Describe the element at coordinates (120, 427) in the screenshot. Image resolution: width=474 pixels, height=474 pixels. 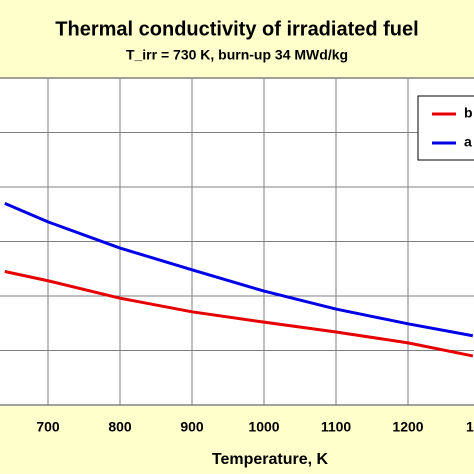
I see `x-tick-label: 800` at that location.